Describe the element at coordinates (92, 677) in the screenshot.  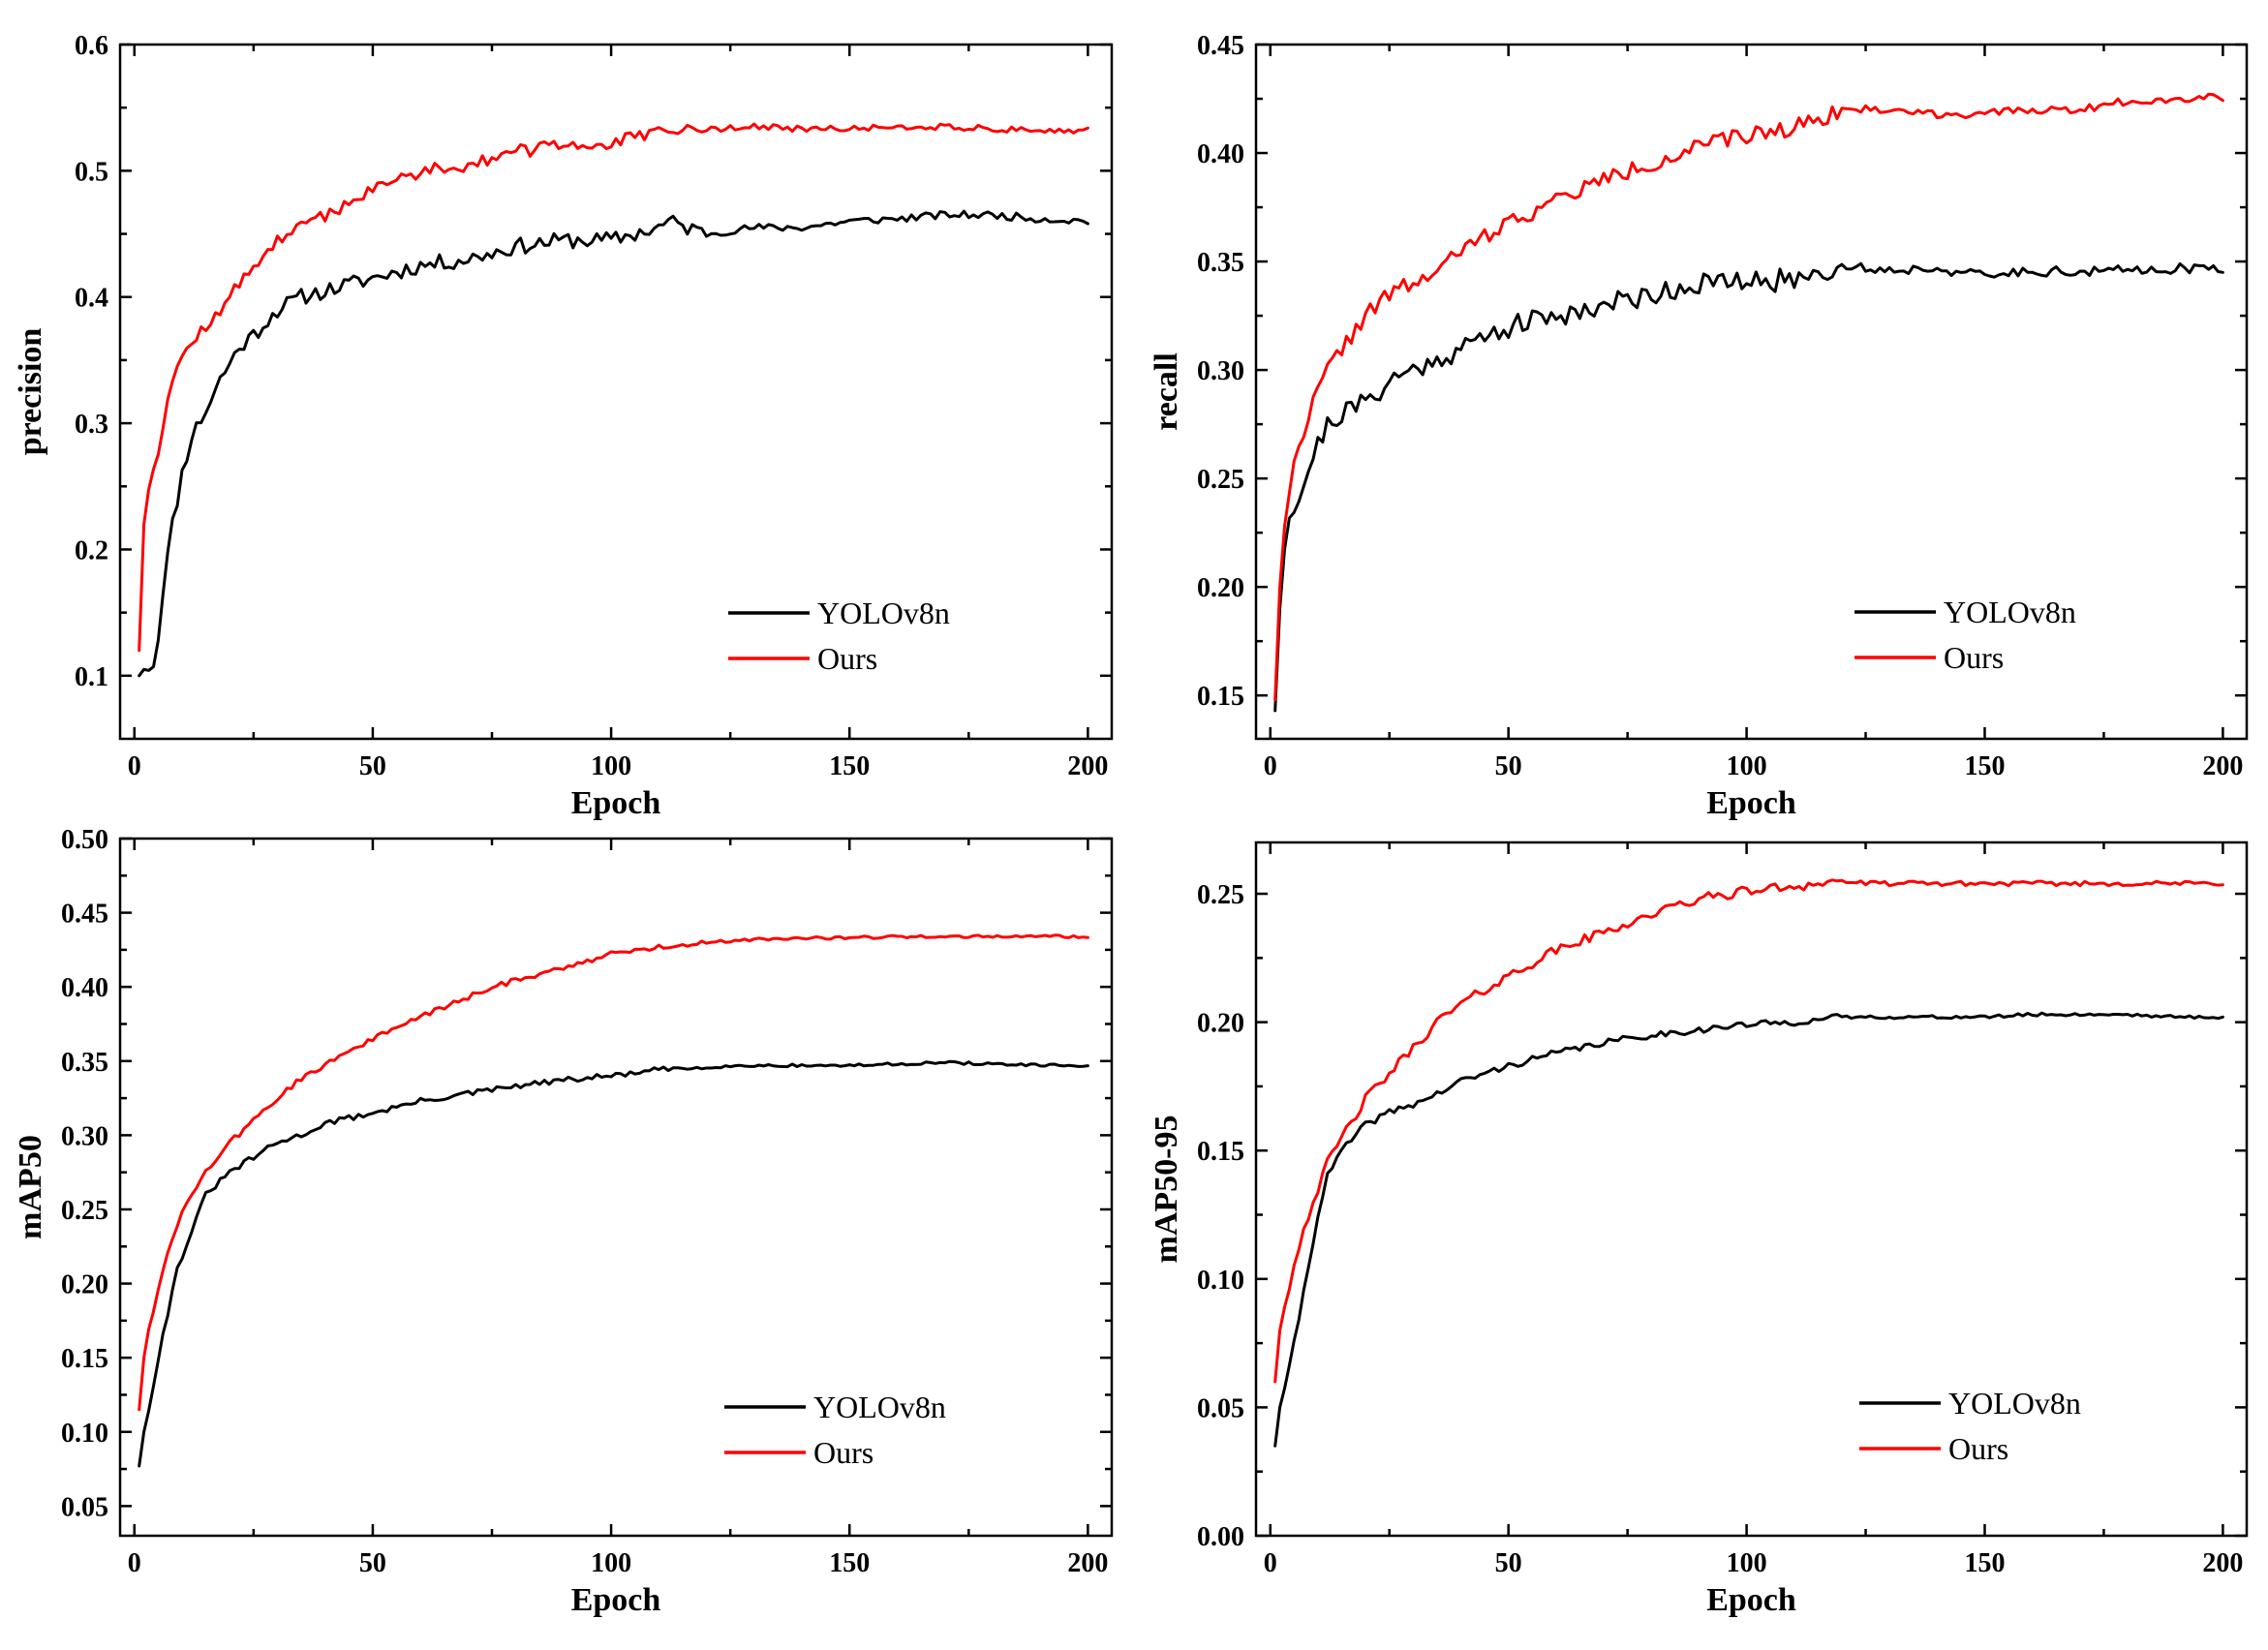
I see `y-tick-label: 0.1` at that location.